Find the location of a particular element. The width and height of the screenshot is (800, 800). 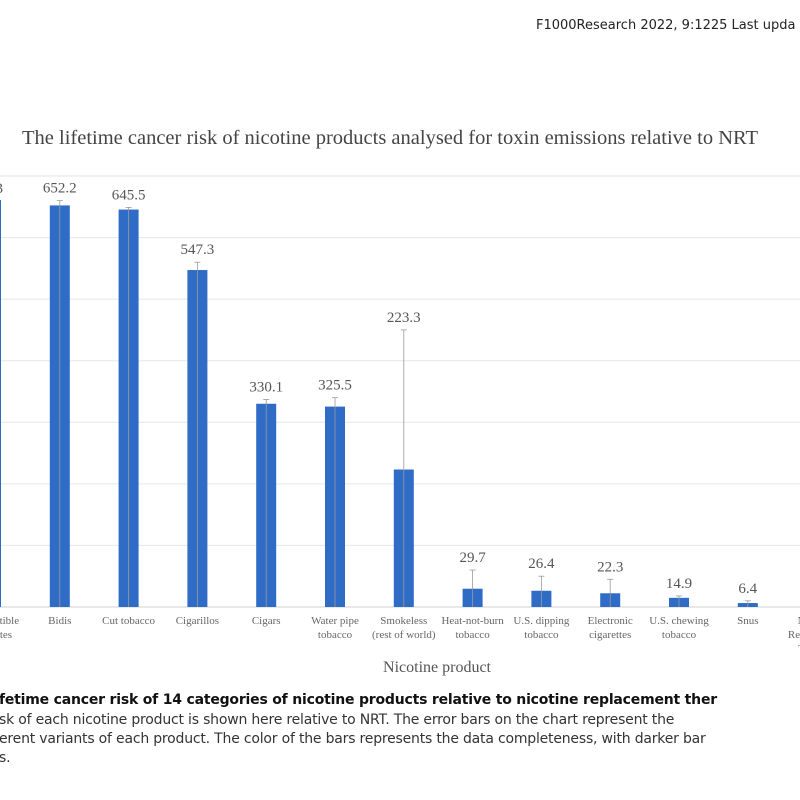

category-label: (rest of world) is located at coordinates (404, 635).